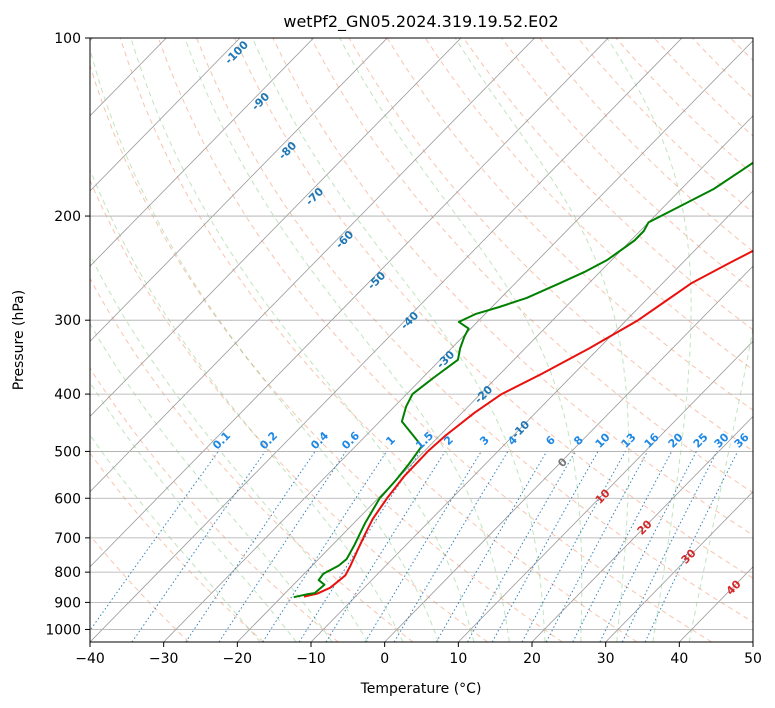 This screenshot has height=708, width=775. Describe the element at coordinates (629, 441) in the screenshot. I see `mixing-ratio-label: 13` at that location.